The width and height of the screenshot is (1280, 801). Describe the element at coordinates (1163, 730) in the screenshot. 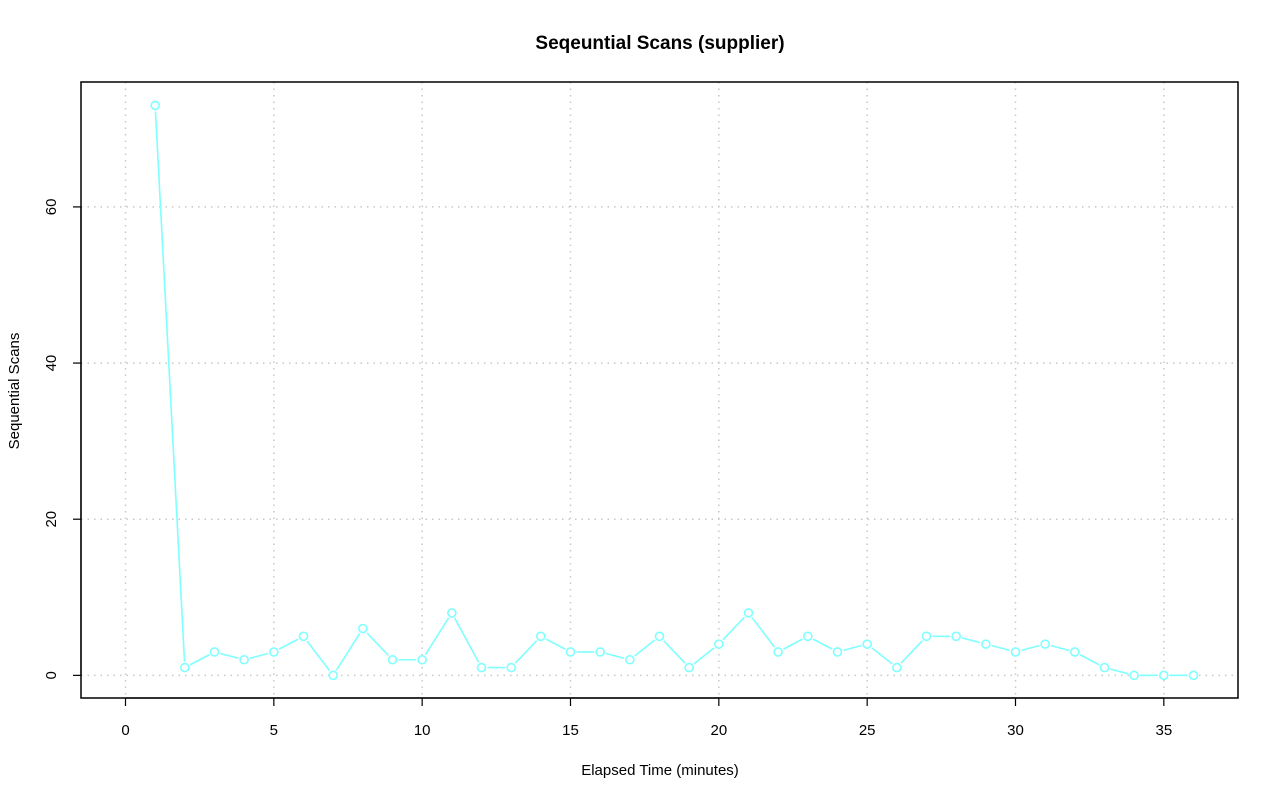

I see `x-tick-label: 35` at that location.